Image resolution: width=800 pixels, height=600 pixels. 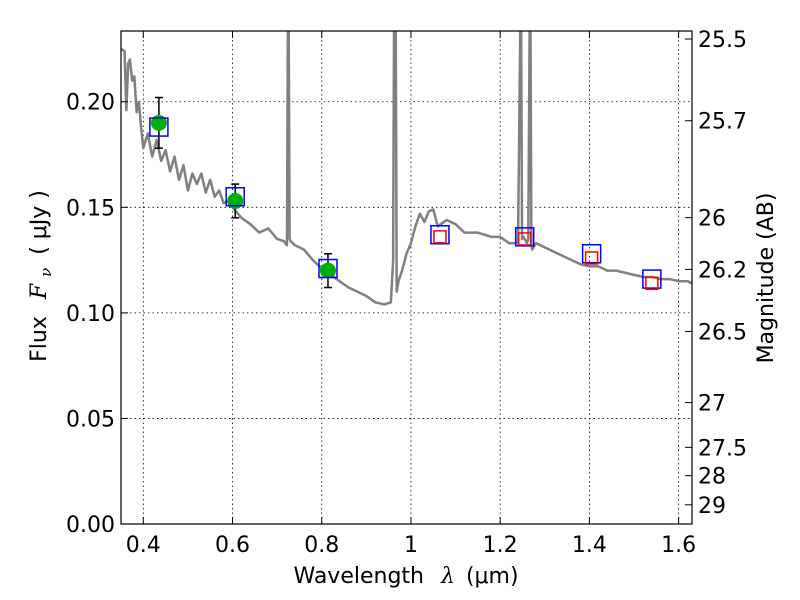 What do you see at coordinates (232, 545) in the screenshot?
I see `x-tick-label: 0.6` at bounding box center [232, 545].